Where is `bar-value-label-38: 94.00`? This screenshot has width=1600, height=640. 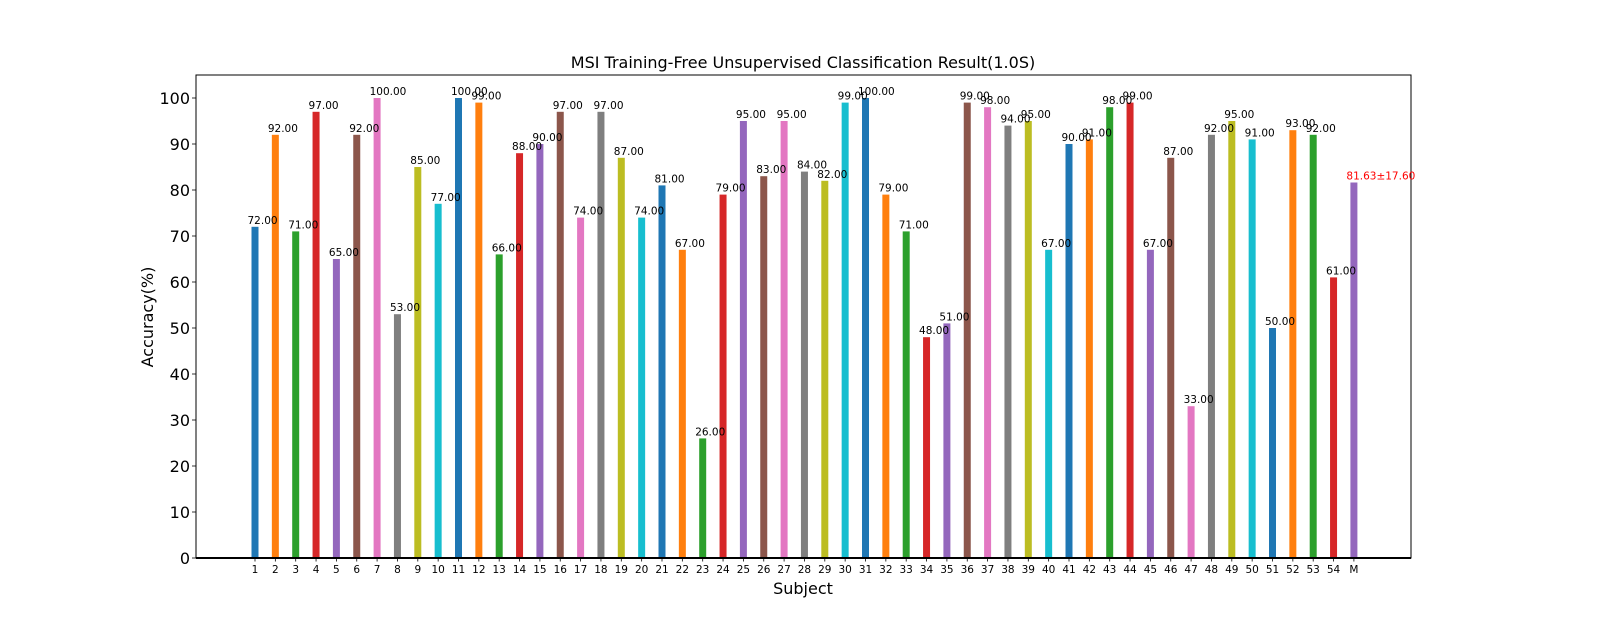
bar-value-label-38: 94.00 is located at coordinates (1015, 120).